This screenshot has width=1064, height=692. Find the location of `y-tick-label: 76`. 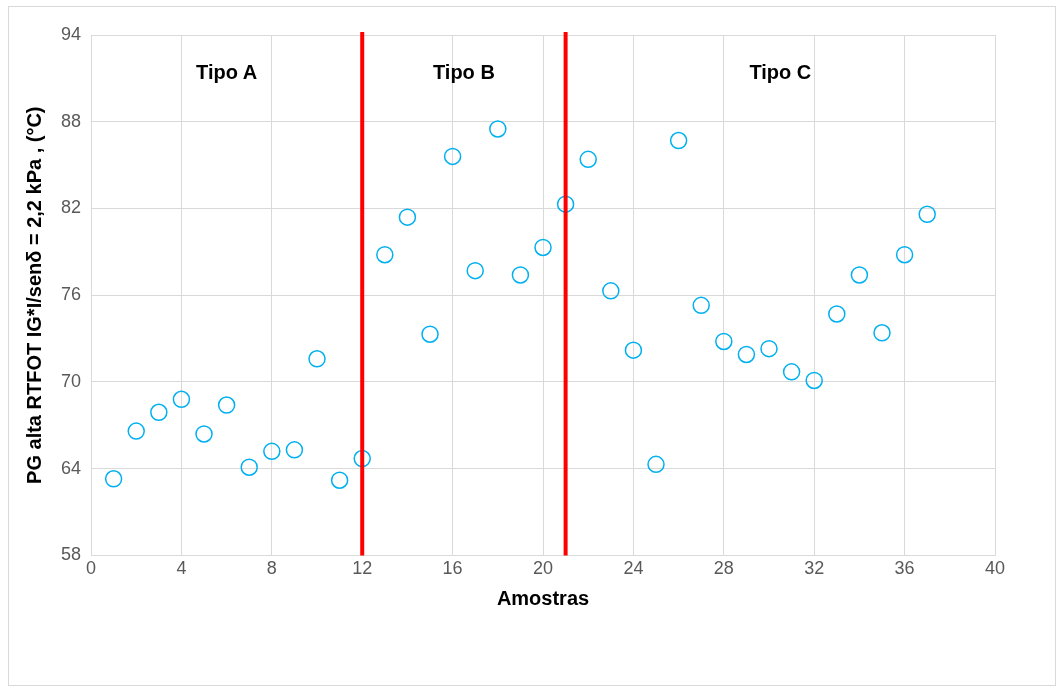

y-tick-label: 76 is located at coordinates (71, 294).